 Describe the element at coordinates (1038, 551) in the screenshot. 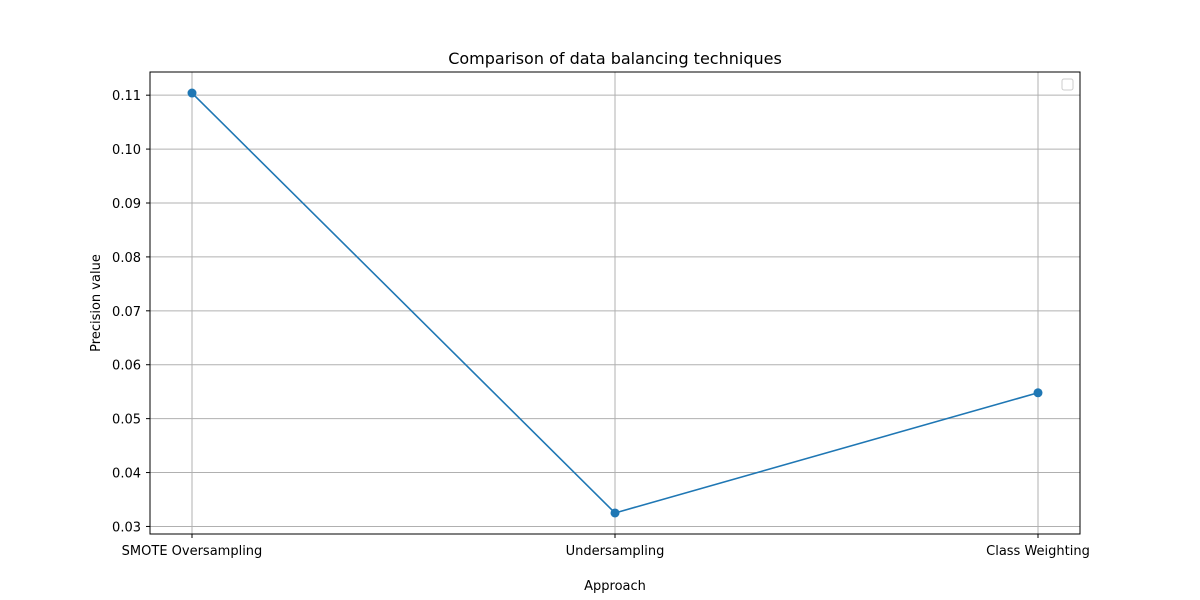

I see `x-tick-label: Class Weighting` at that location.